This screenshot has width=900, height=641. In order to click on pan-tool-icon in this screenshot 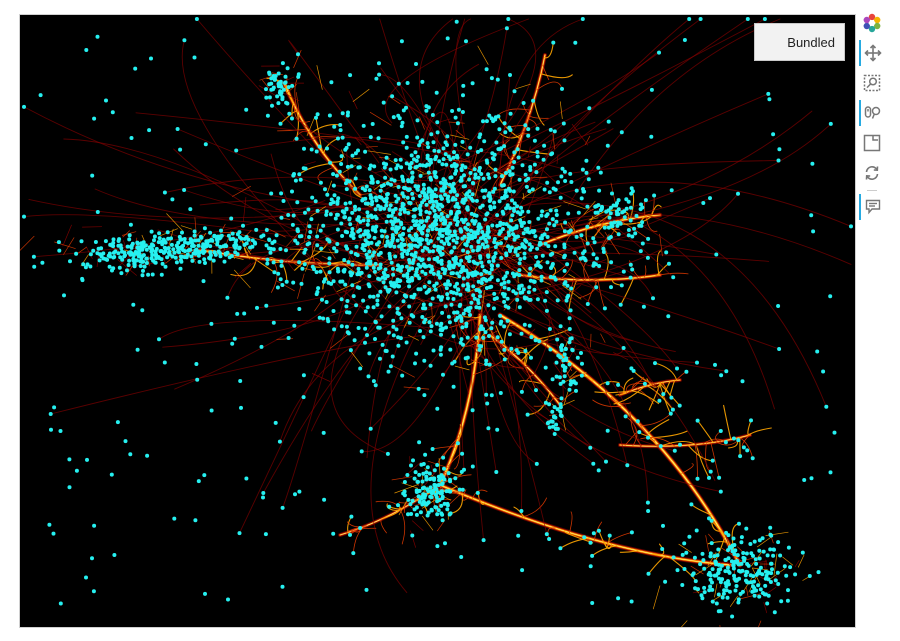, I will do `click(872, 53)`.